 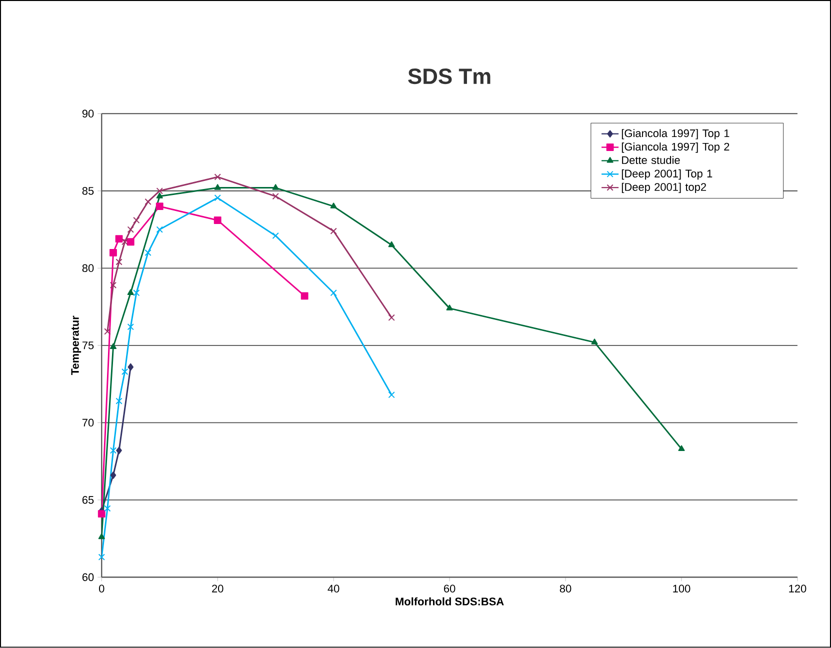 I want to click on x-tick-label: 0, so click(x=101, y=588).